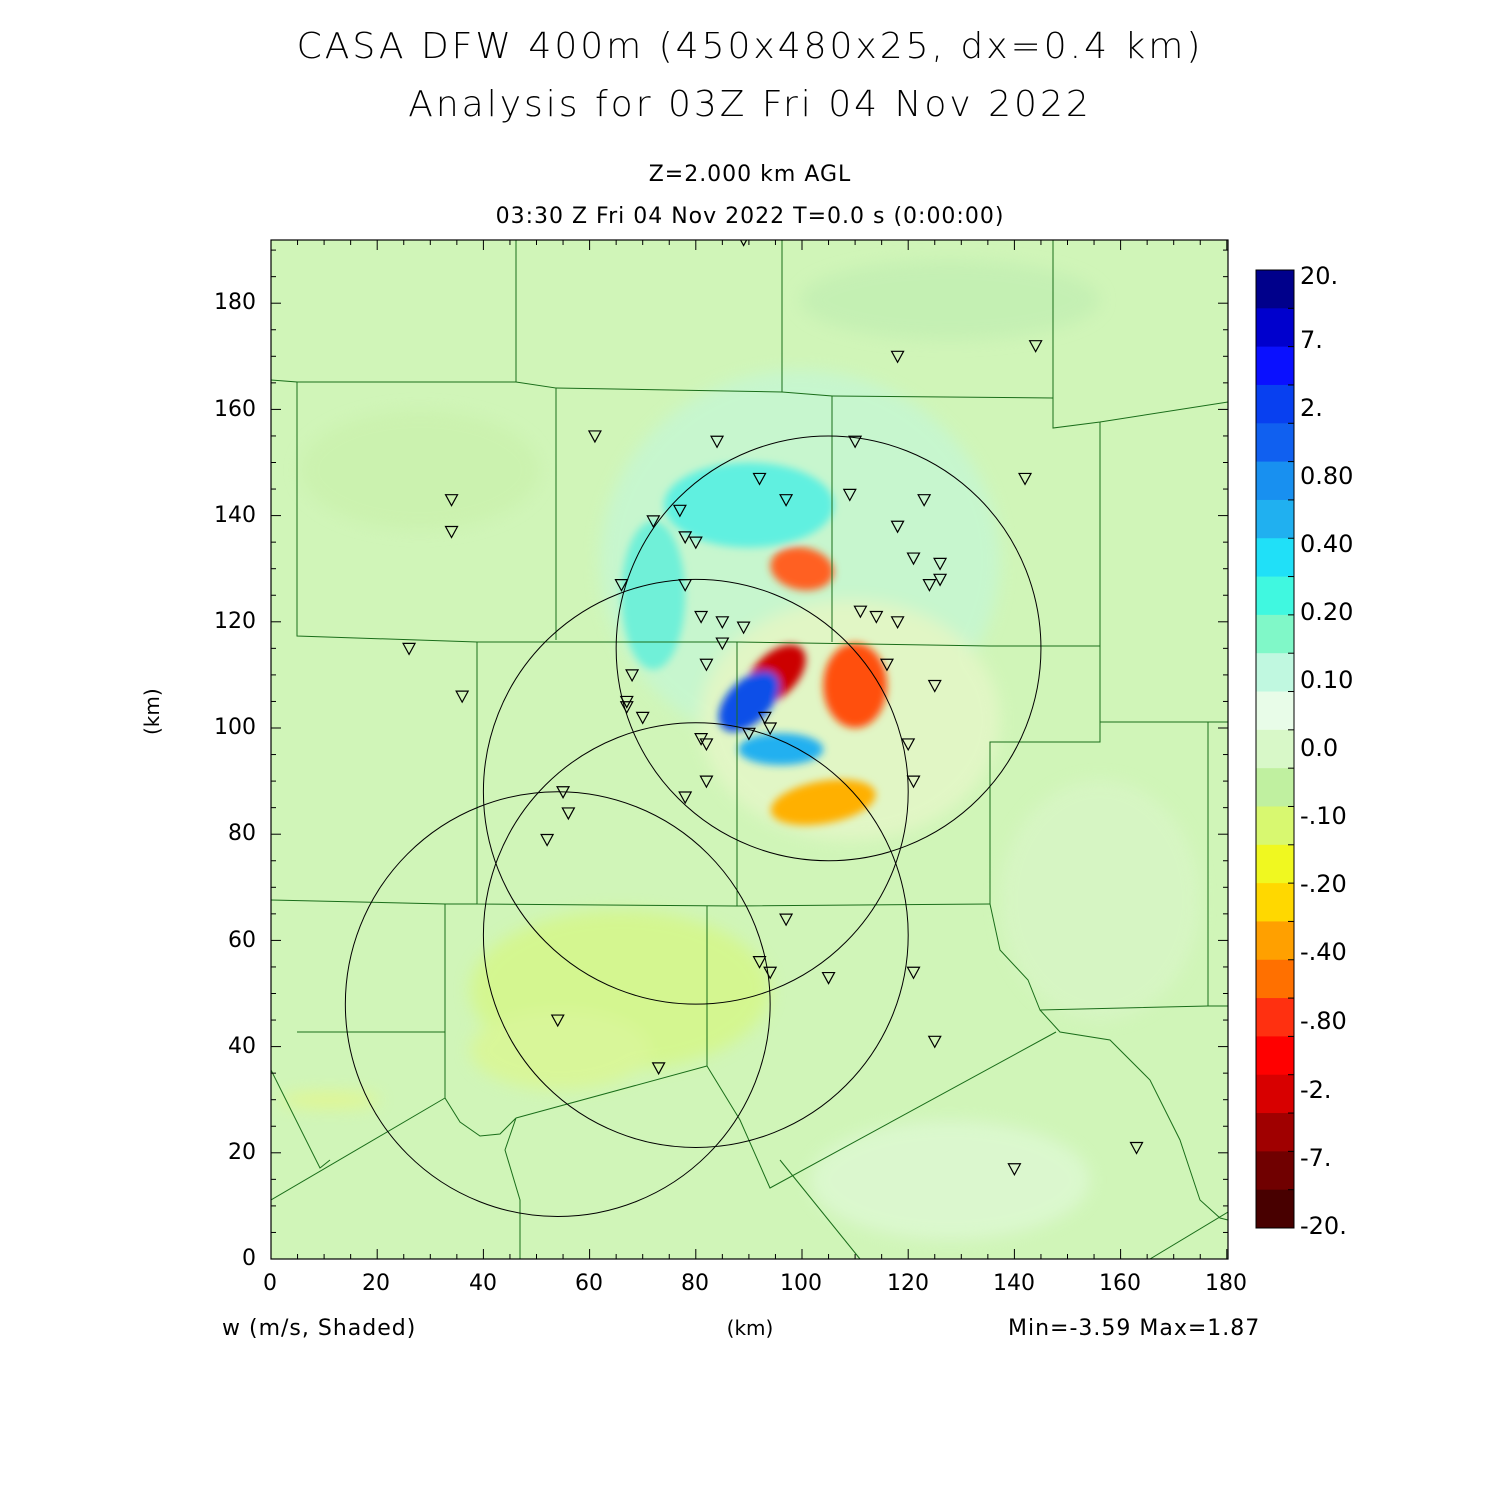 This screenshot has width=1500, height=1500. What do you see at coordinates (1323, 1226) in the screenshot?
I see `colorbar-label: -20.` at bounding box center [1323, 1226].